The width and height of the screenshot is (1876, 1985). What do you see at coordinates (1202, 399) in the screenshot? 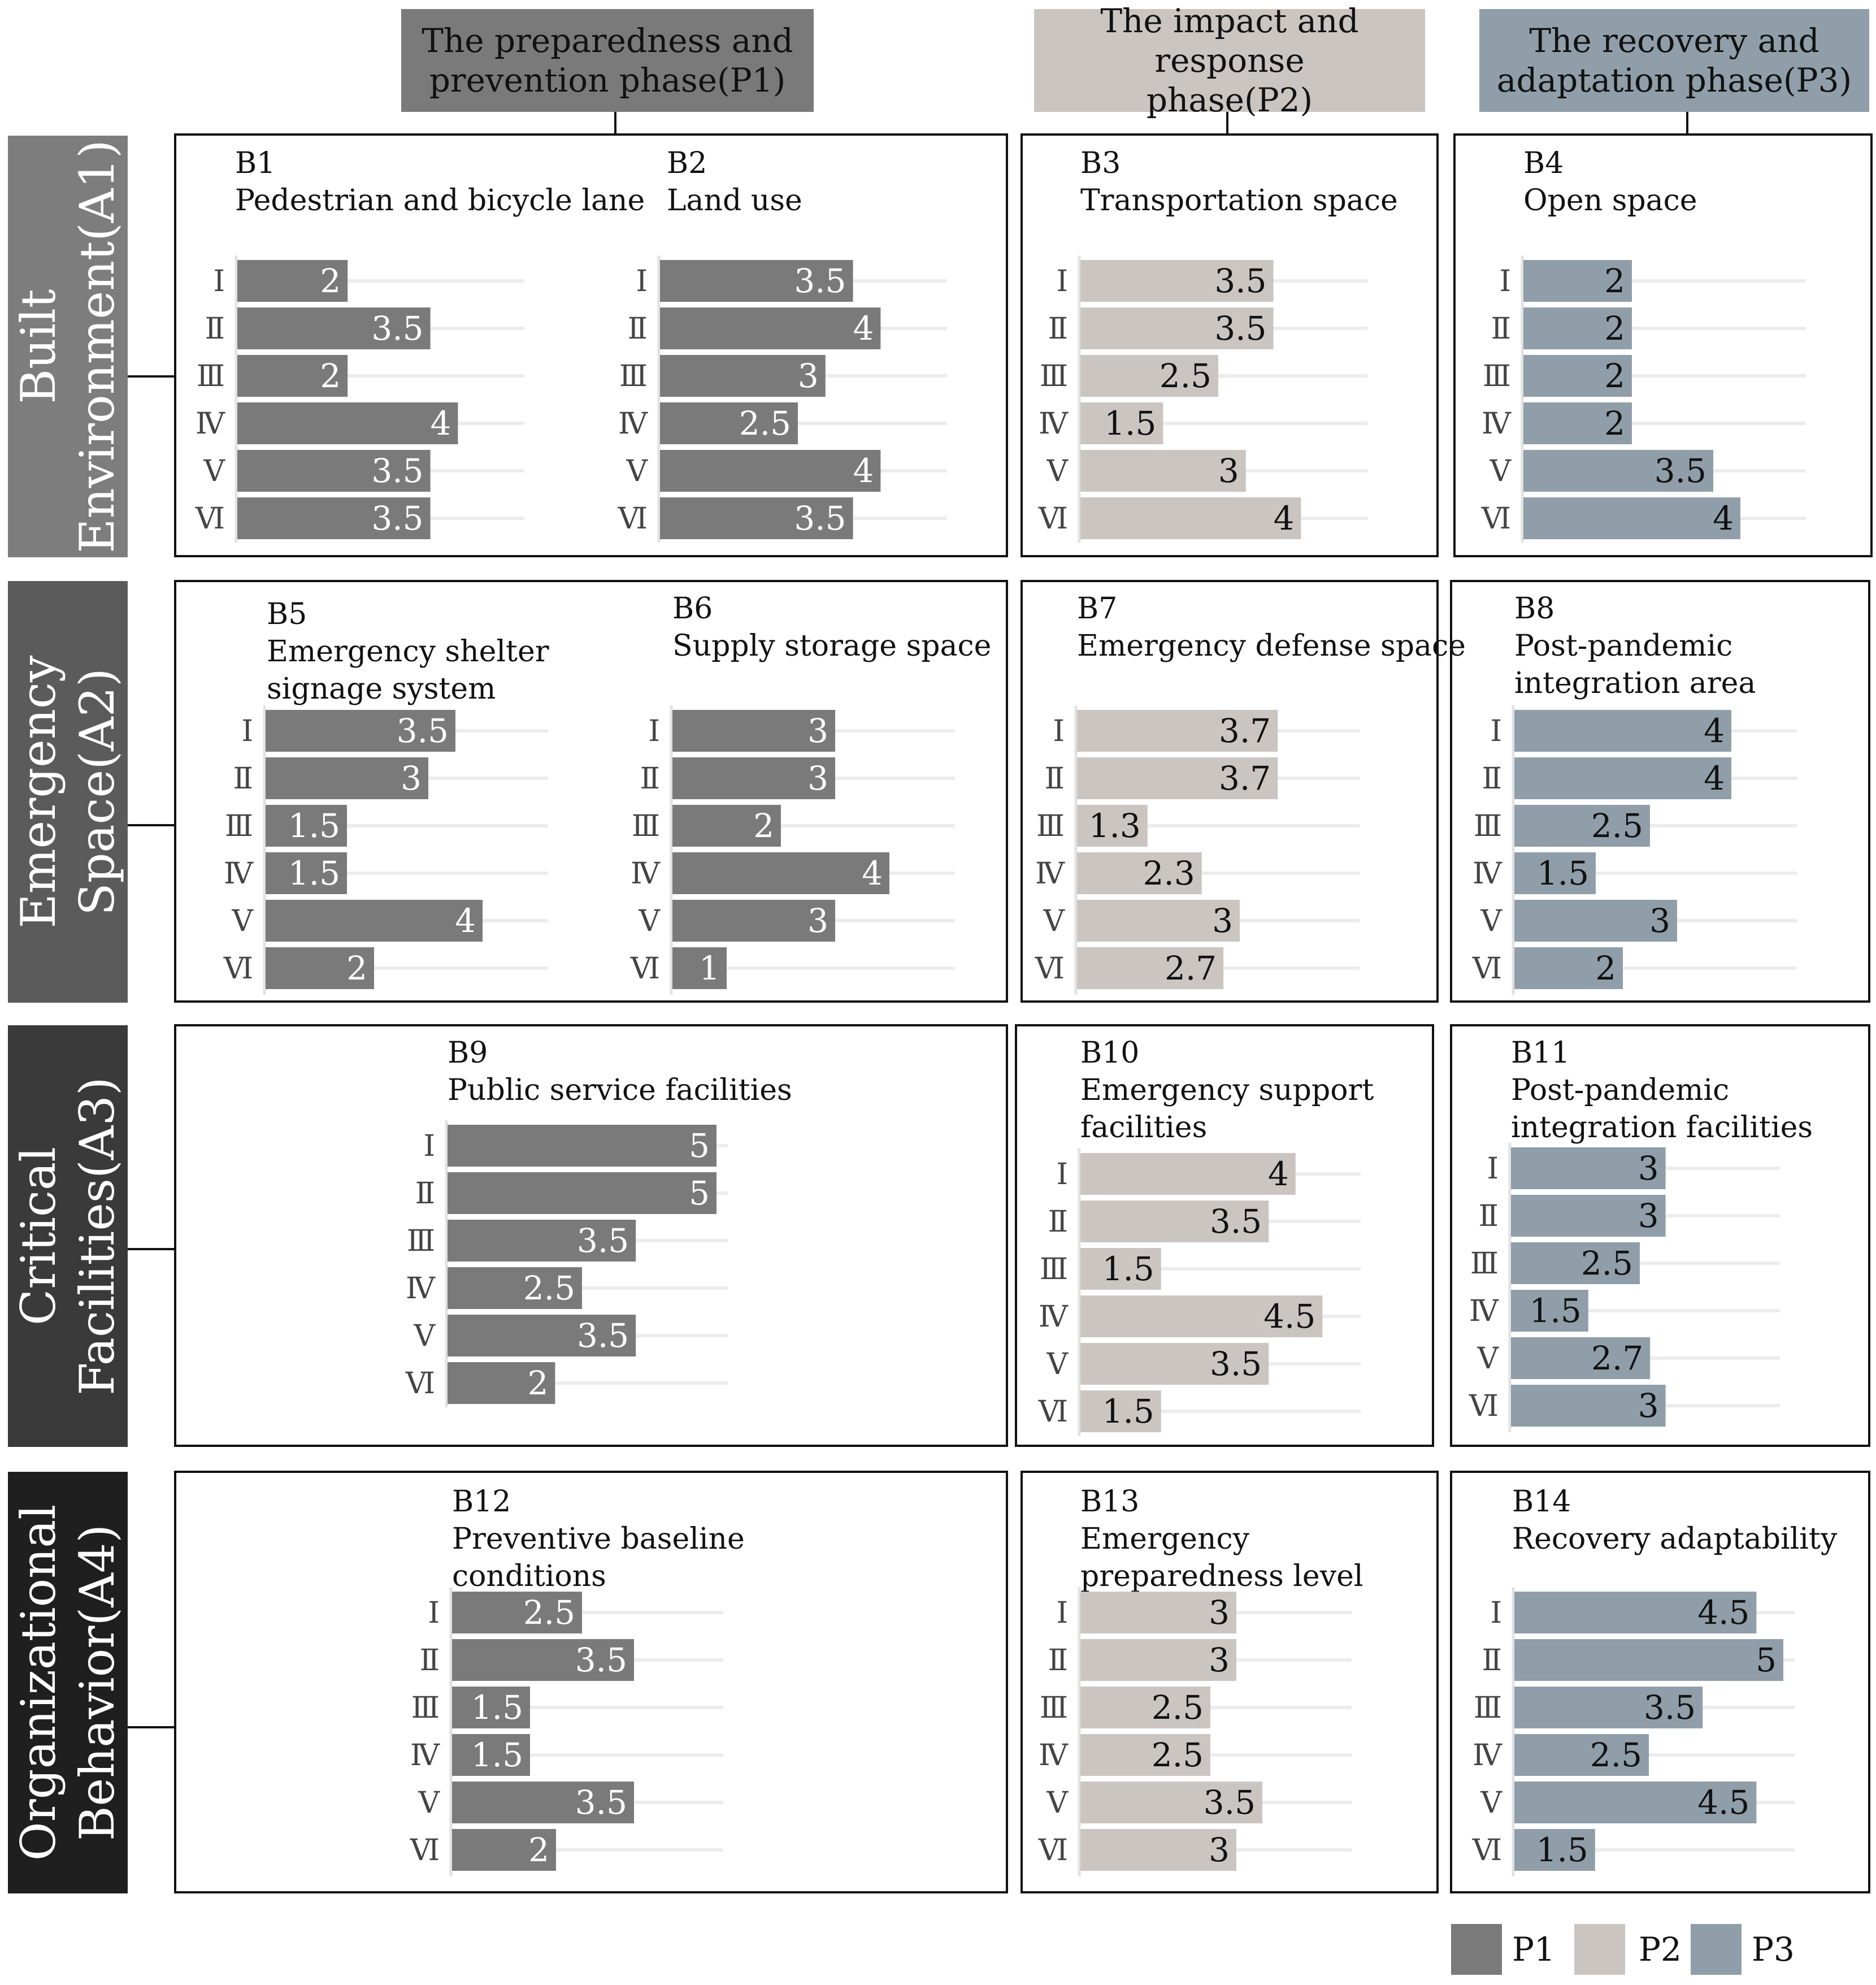
I see `chart-b3: Ⅰ 3.5 Ⅱ 3.5 Ⅲ 2.5 Ⅳ 1.5 Ⅴ 3 Ⅵ 4` at bounding box center [1202, 399].